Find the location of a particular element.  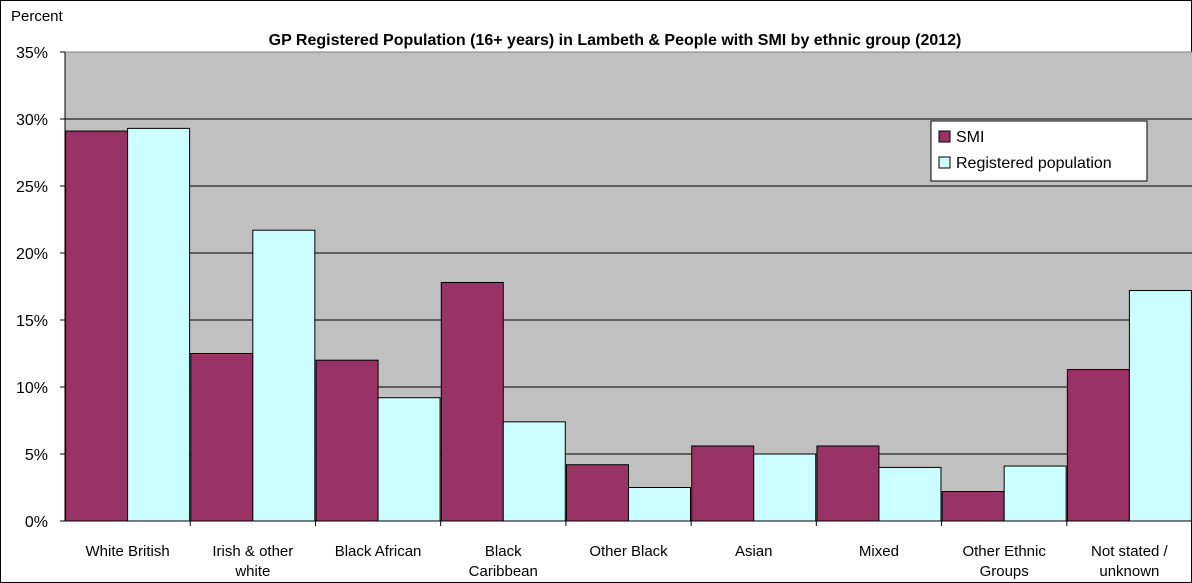

x-category-label: Asian is located at coordinates (754, 551).